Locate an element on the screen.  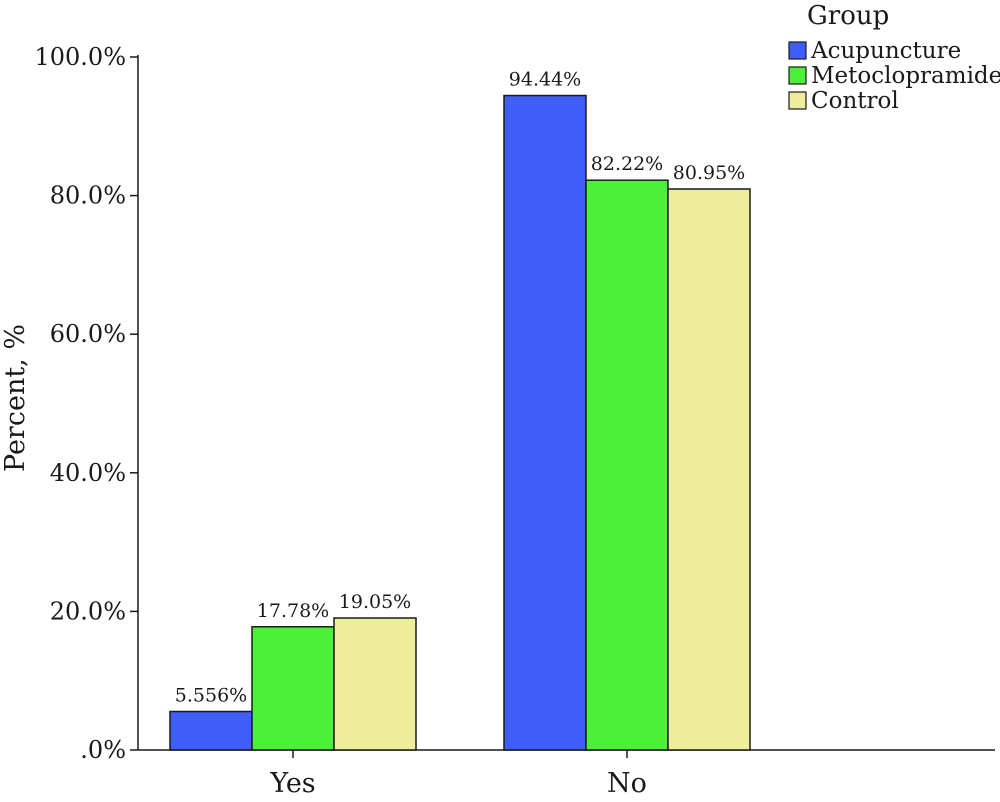
bar-acupuncture-yes is located at coordinates (211, 730).